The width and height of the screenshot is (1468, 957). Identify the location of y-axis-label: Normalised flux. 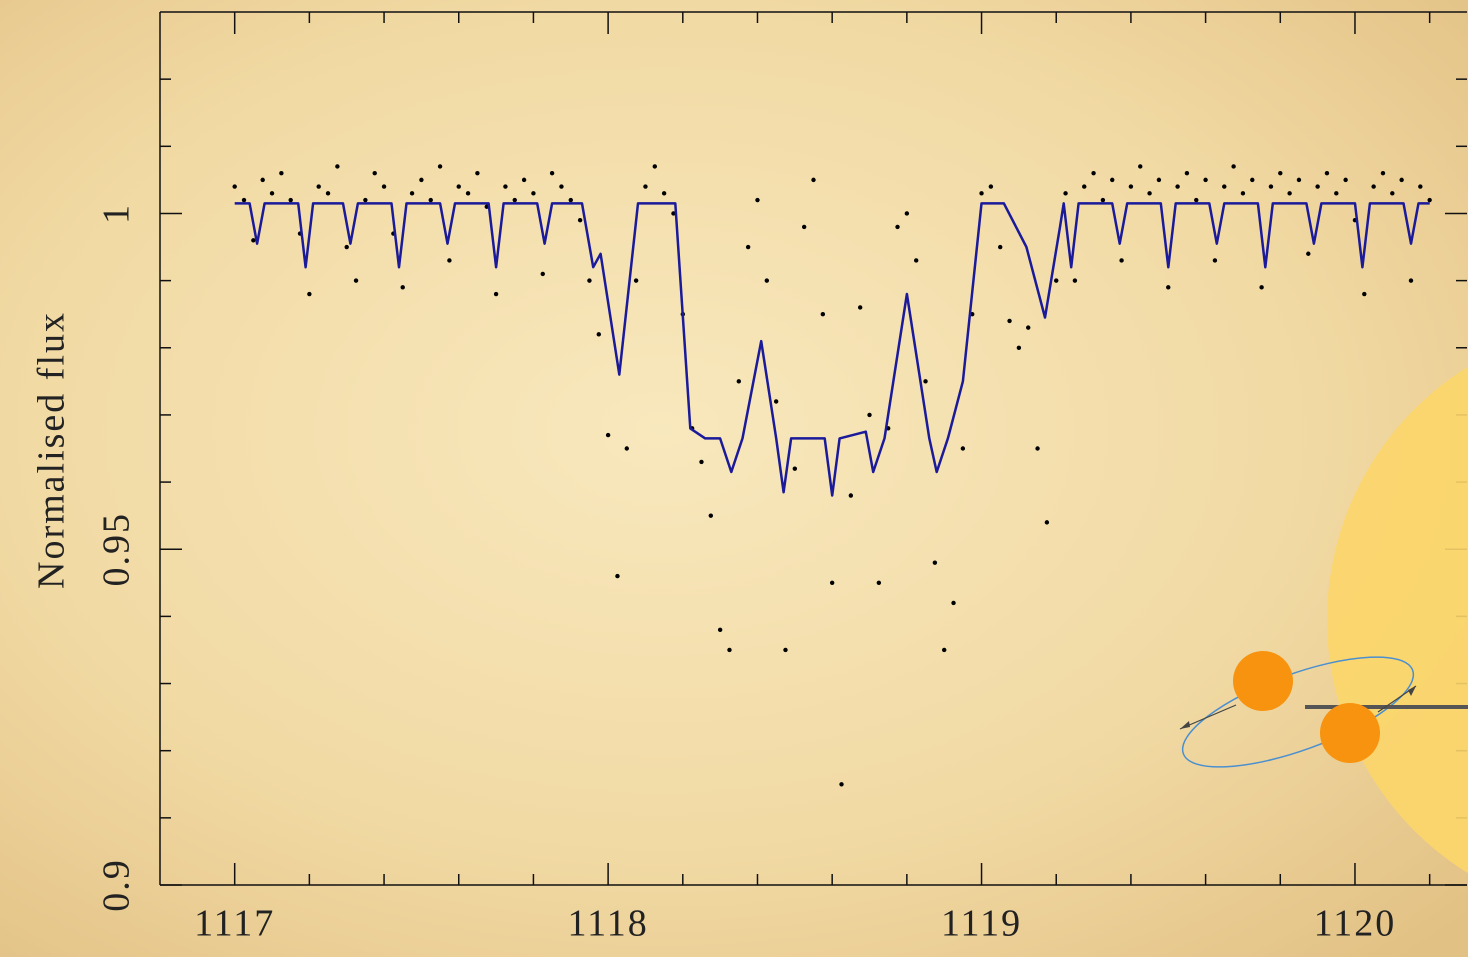
(52, 450).